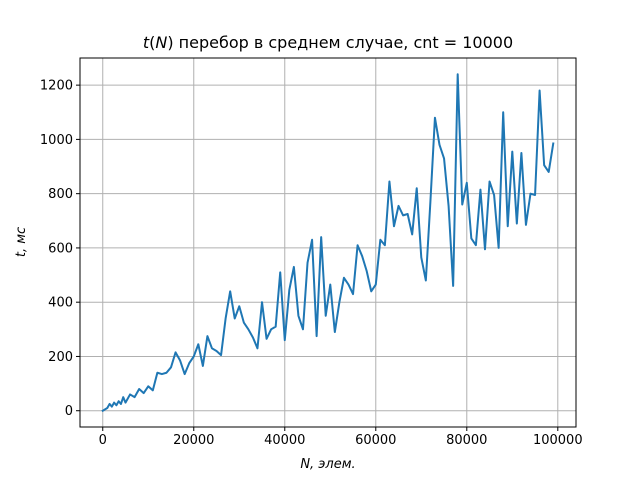  I want to click on y-tick-label: 600, so click(60, 248).